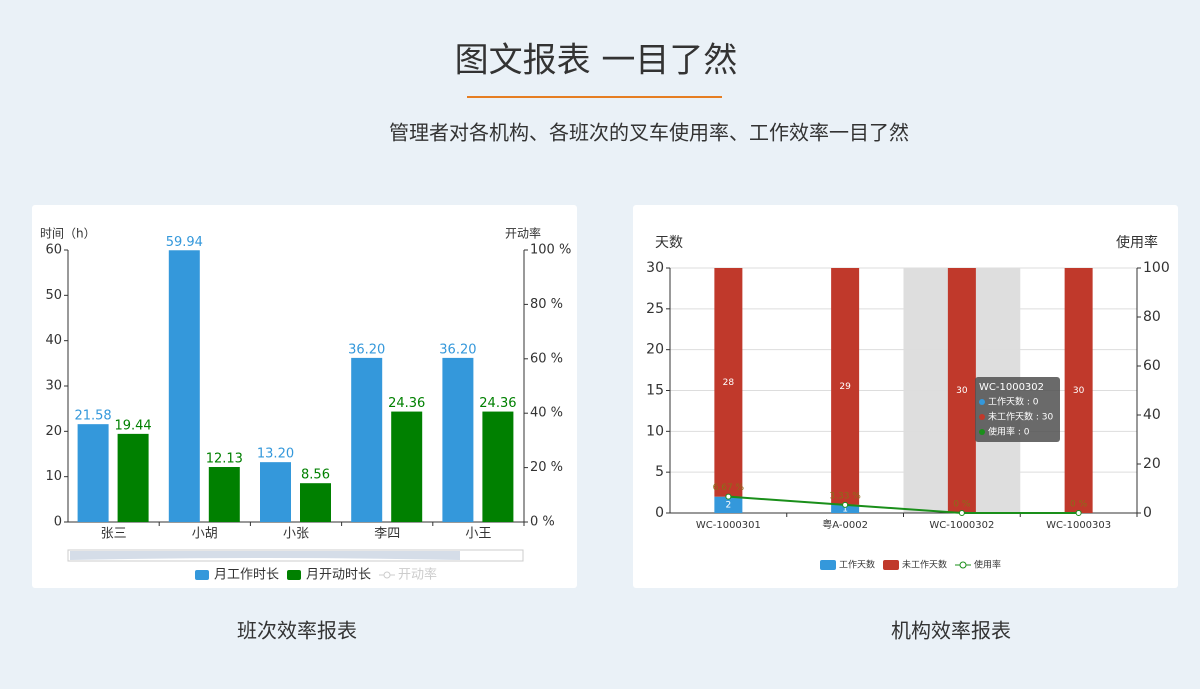 The width and height of the screenshot is (1200, 689). Describe the element at coordinates (546, 413) in the screenshot. I see `y2-tick-label: 40 %` at that location.